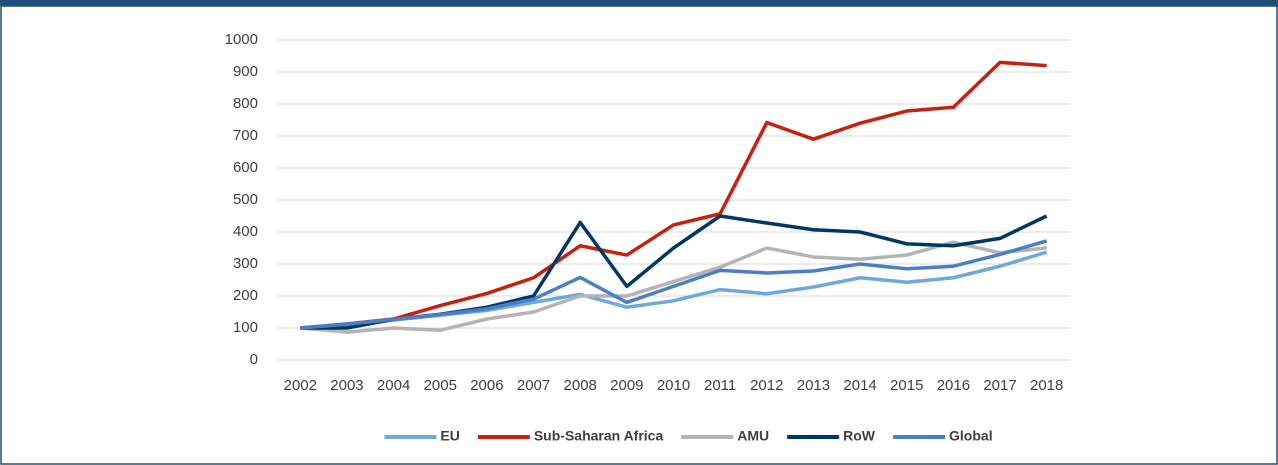 This screenshot has height=465, width=1278. I want to click on y-tick-label: 0, so click(254, 359).